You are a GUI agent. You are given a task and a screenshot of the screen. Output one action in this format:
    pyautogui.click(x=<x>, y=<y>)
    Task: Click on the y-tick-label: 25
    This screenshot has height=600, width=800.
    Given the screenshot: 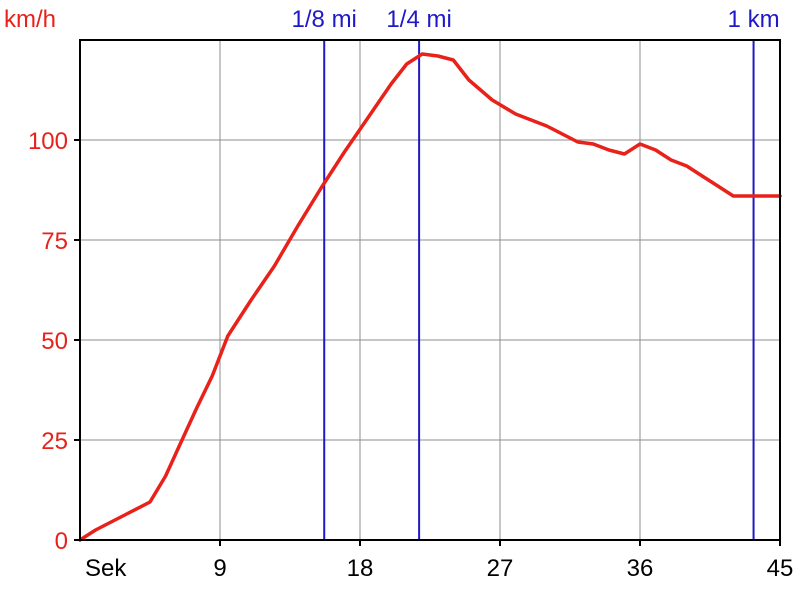 What is the action you would take?
    pyautogui.click(x=54, y=441)
    